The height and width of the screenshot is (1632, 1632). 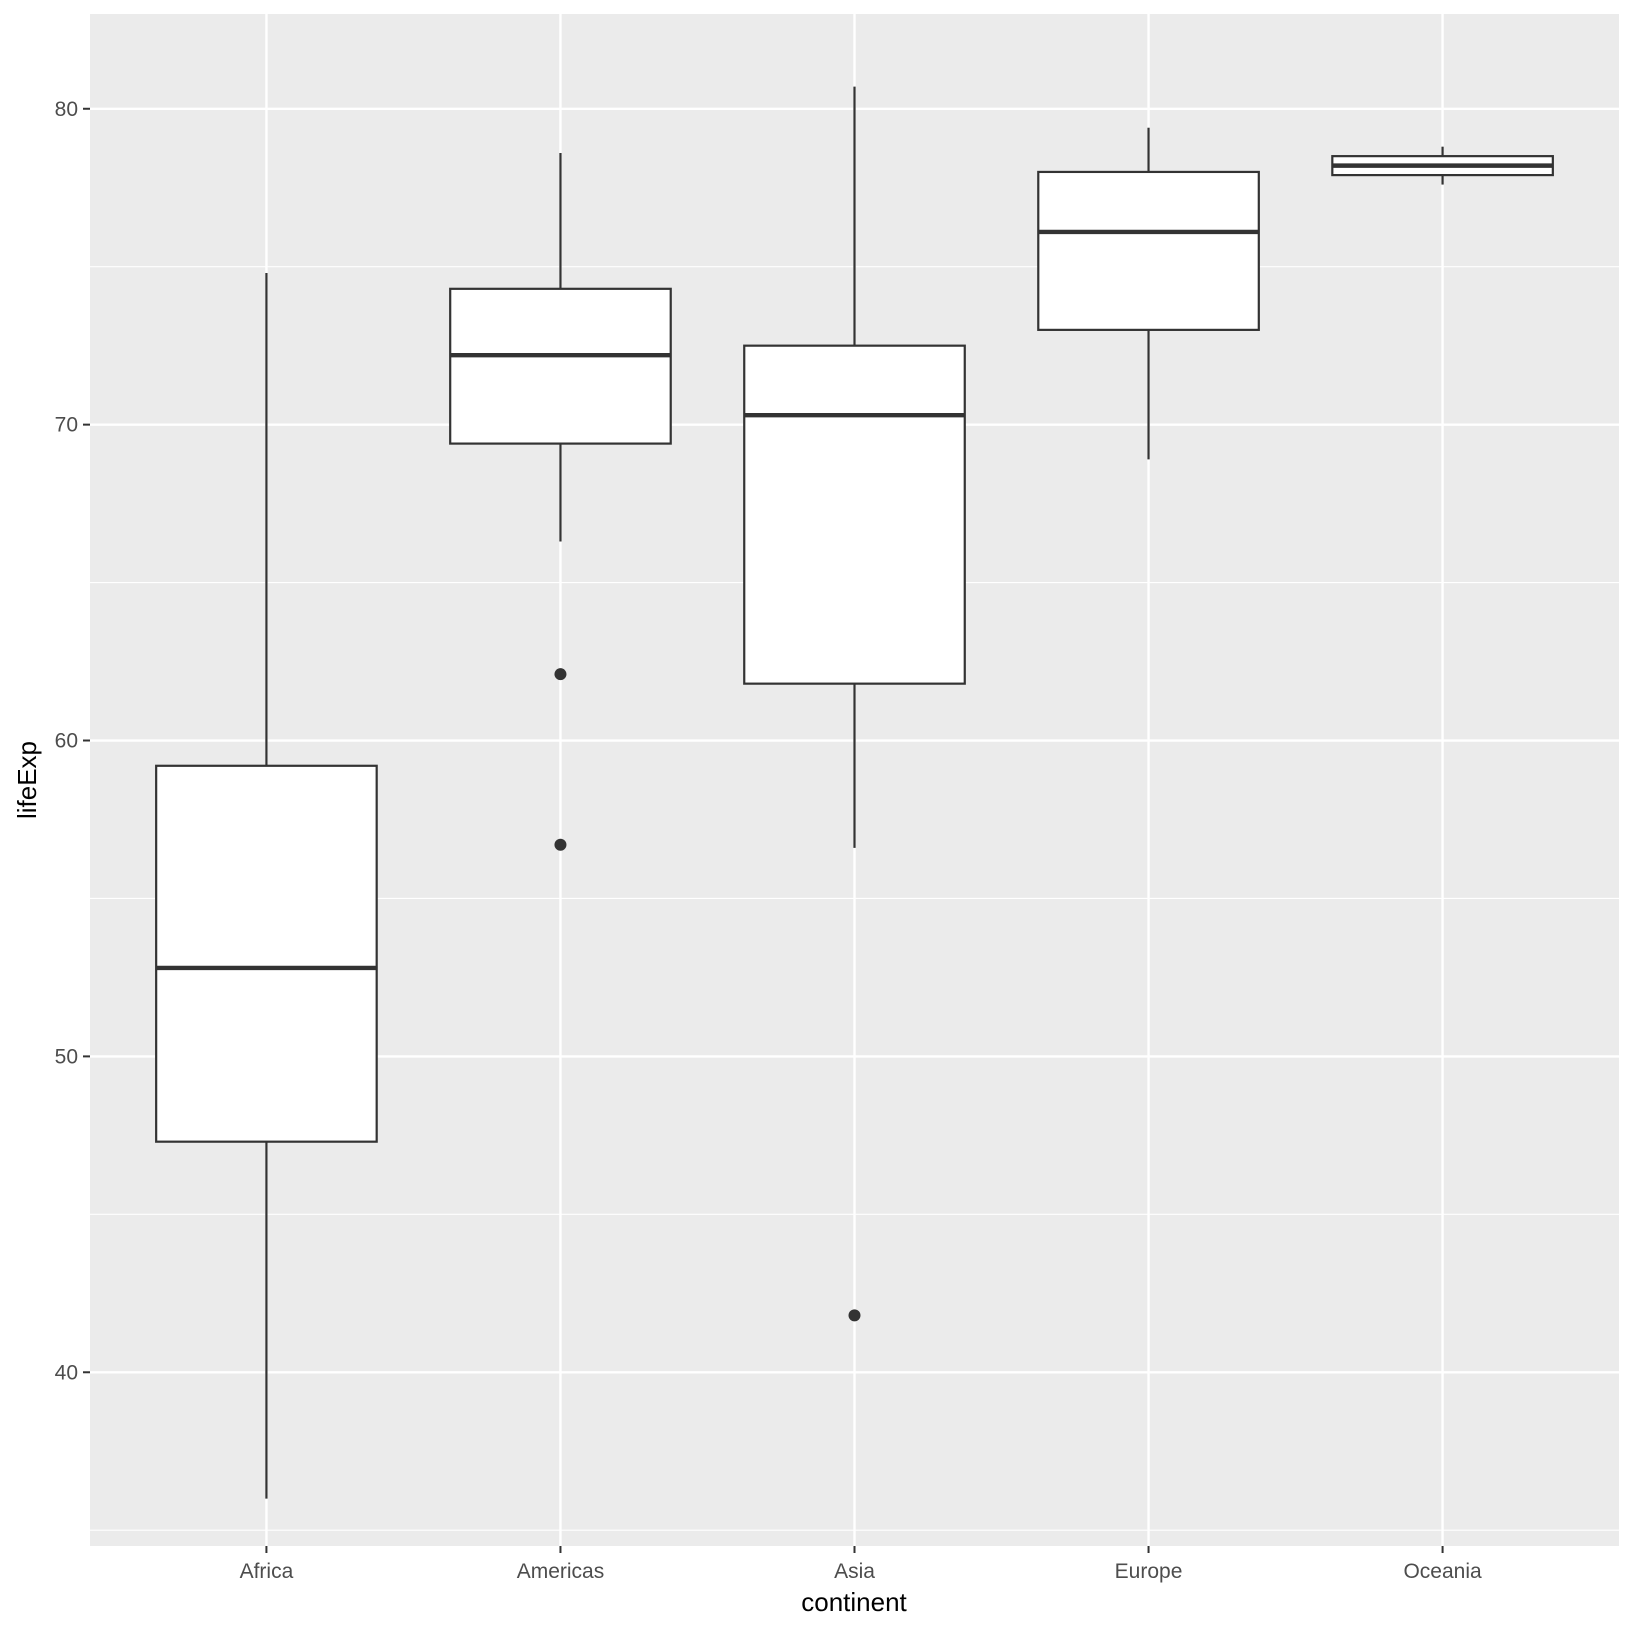 What do you see at coordinates (1442, 165) in the screenshot?
I see `box-oceania` at bounding box center [1442, 165].